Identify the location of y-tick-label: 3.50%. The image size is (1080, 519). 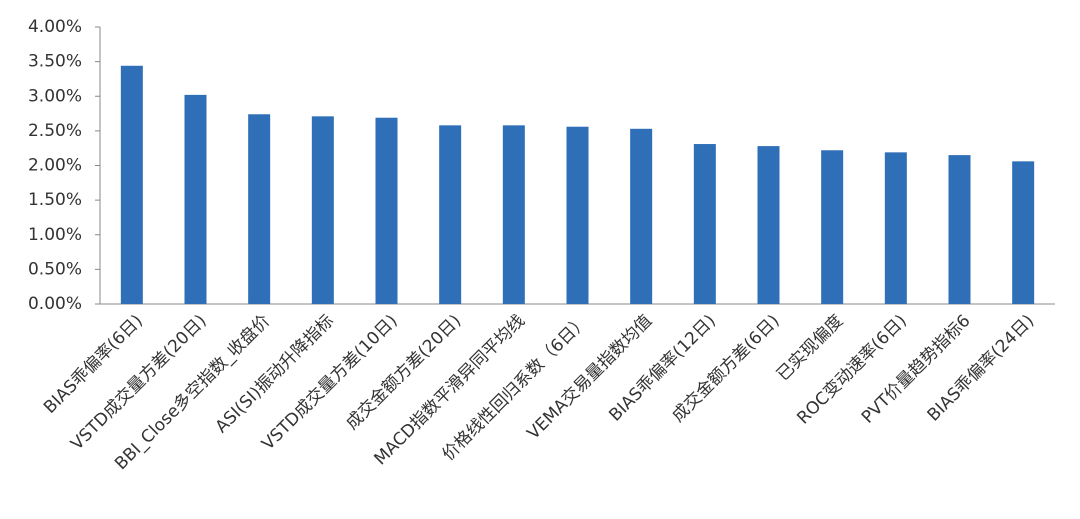
(55, 62).